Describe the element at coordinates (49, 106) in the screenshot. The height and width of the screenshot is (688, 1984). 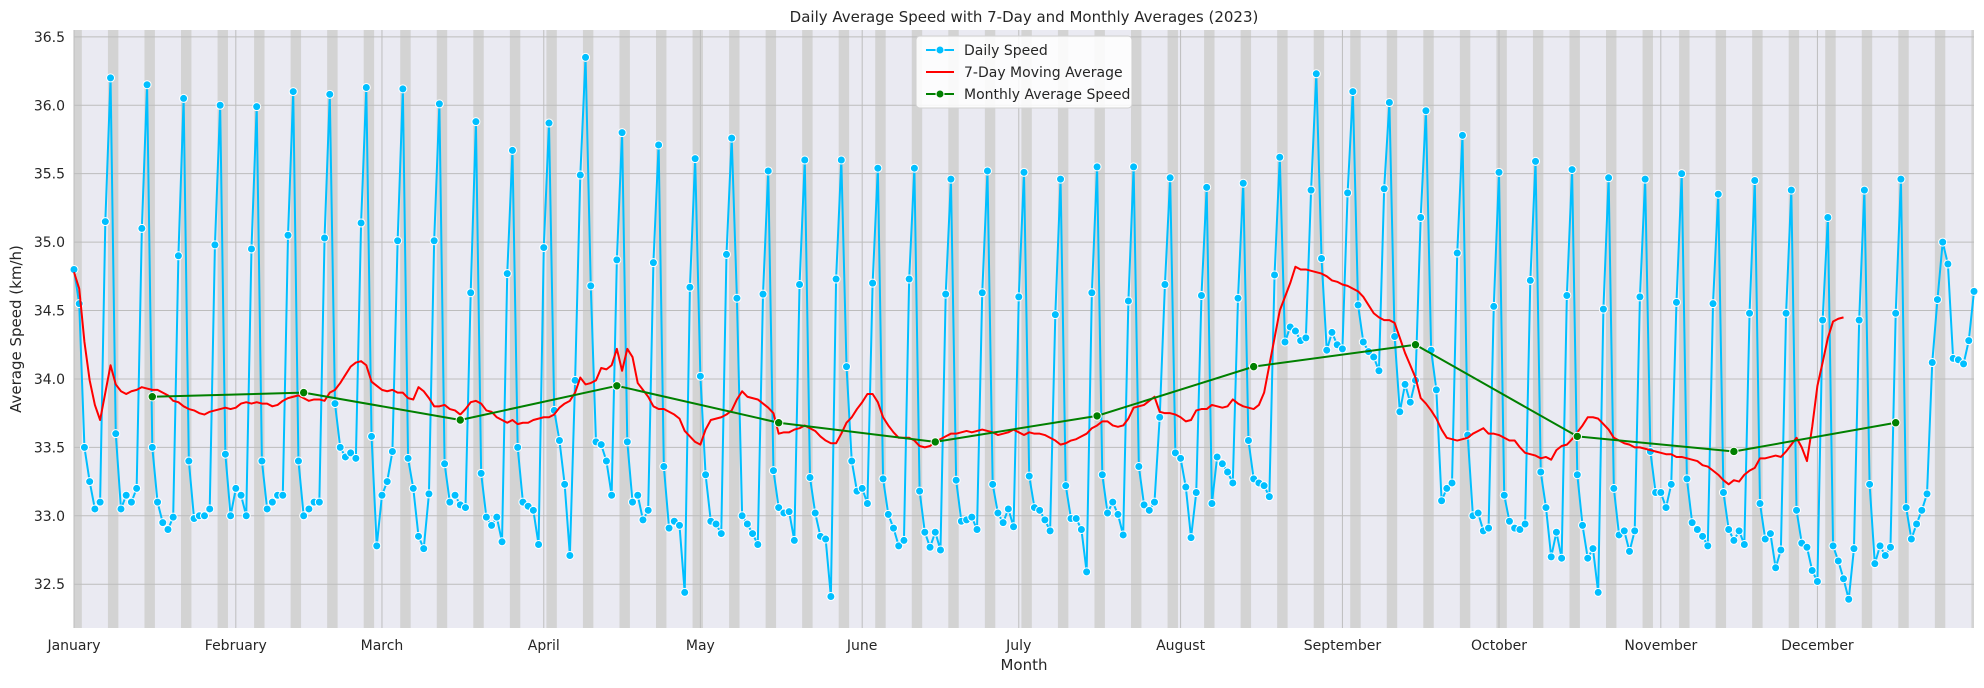
I see `y-tick-label: 36.0` at that location.